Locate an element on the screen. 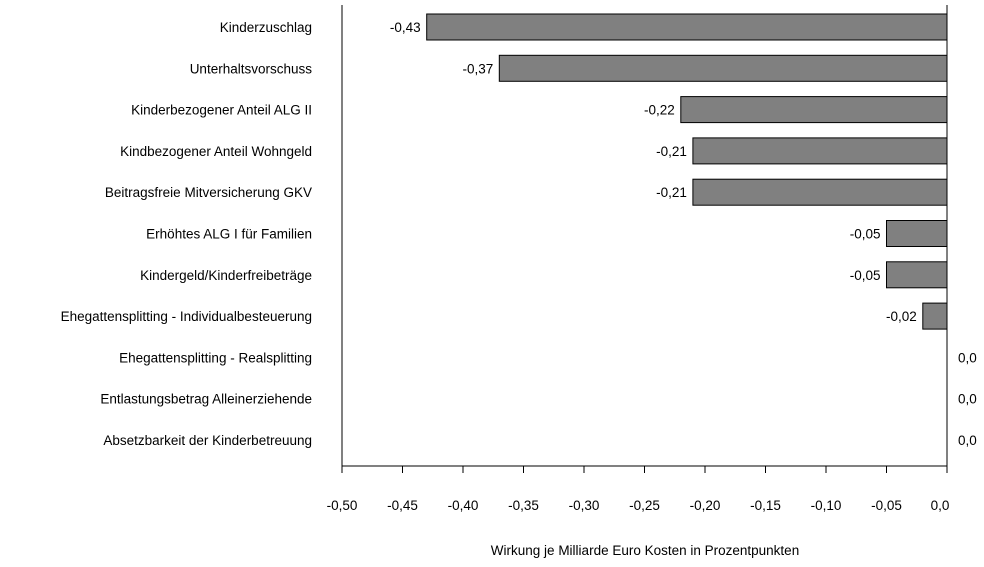 Image resolution: width=984 pixels, height=567 pixels. category-label: Erhöhtes ALG I für Familien is located at coordinates (229, 234).